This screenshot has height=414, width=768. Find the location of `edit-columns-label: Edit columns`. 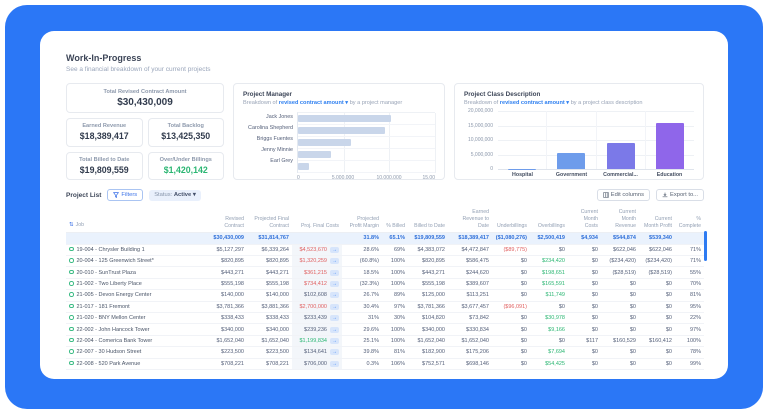

edit-columns-label: Edit columns is located at coordinates (627, 195).